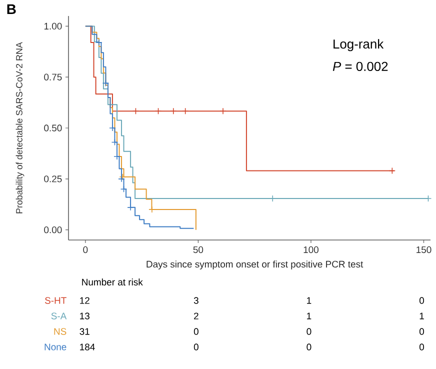 The width and height of the screenshot is (436, 369). I want to click on text: S-HT, so click(55, 300).